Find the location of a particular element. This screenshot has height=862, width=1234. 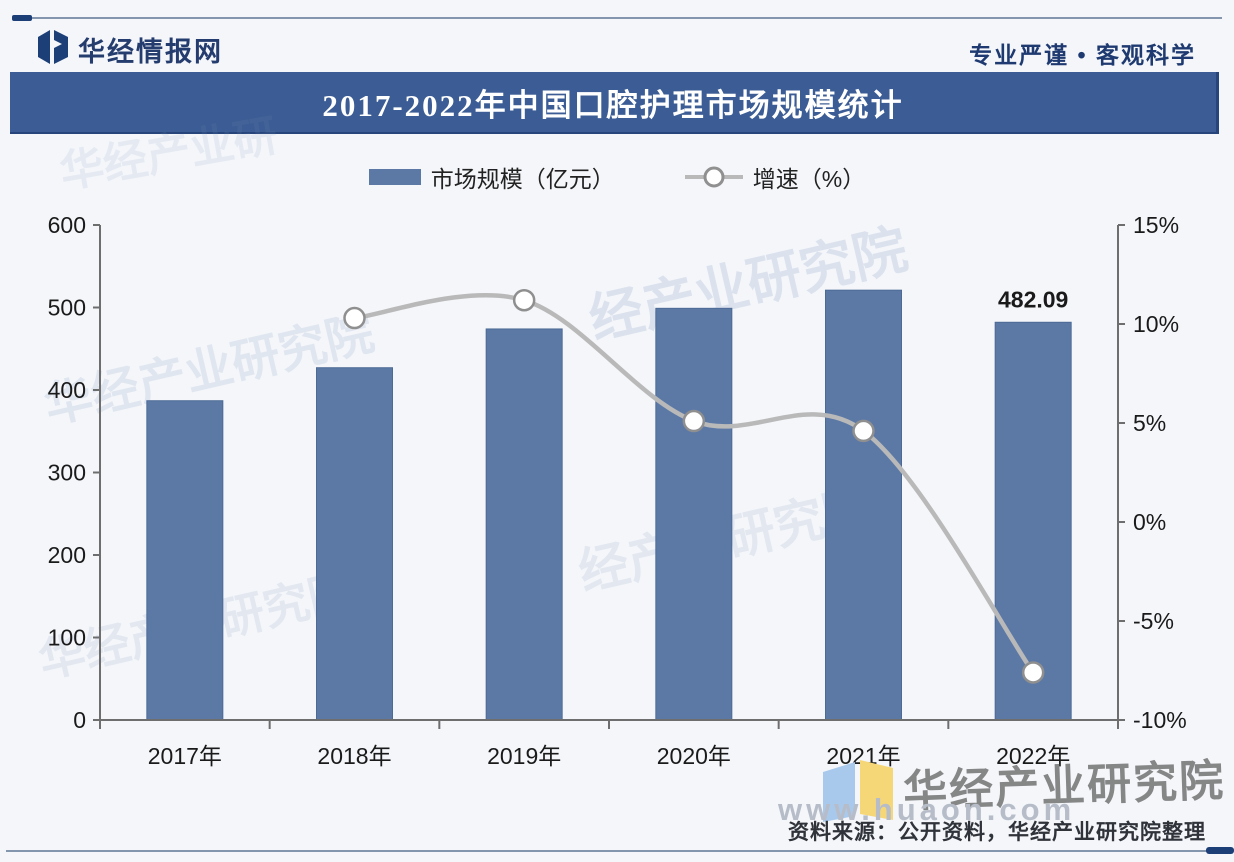

y-right-tick-label: 10% is located at coordinates (1156, 324).